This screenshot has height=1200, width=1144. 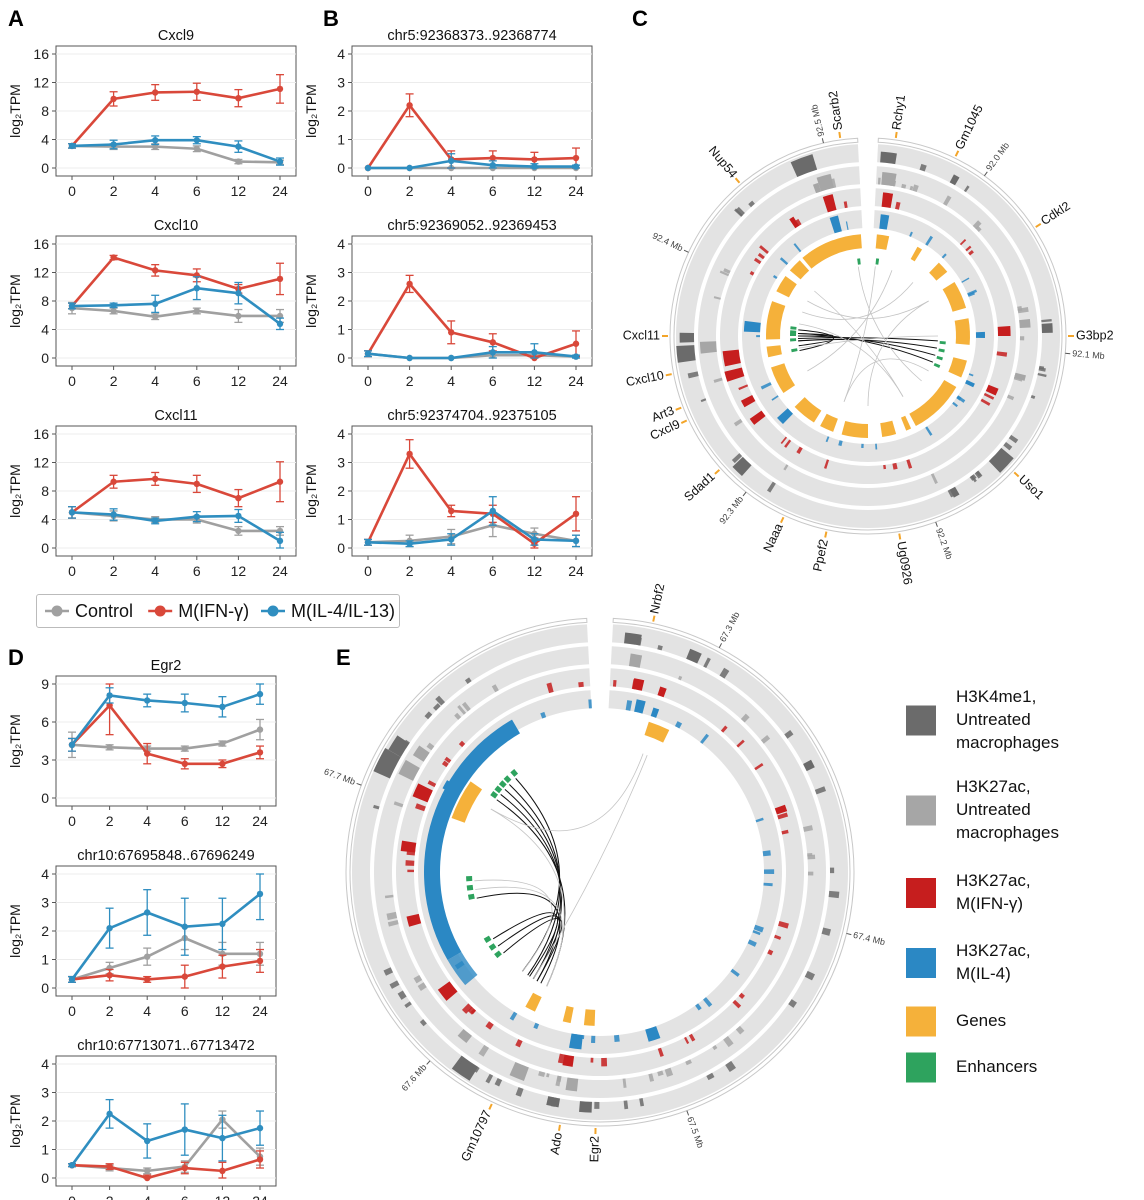 I want to click on gene-label: Ug0926, so click(x=904, y=562).